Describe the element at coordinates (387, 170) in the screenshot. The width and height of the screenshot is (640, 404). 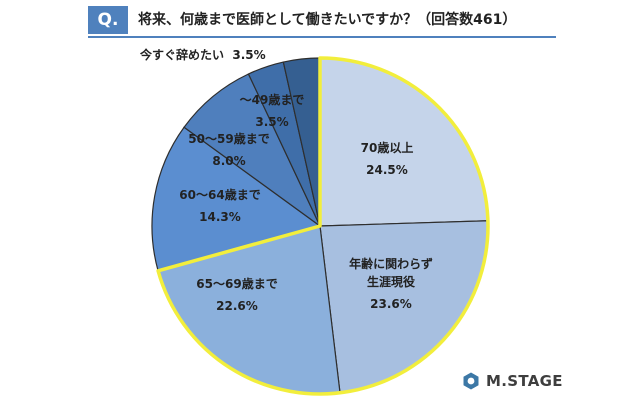
I see `slice-value-0: 24.5%` at that location.